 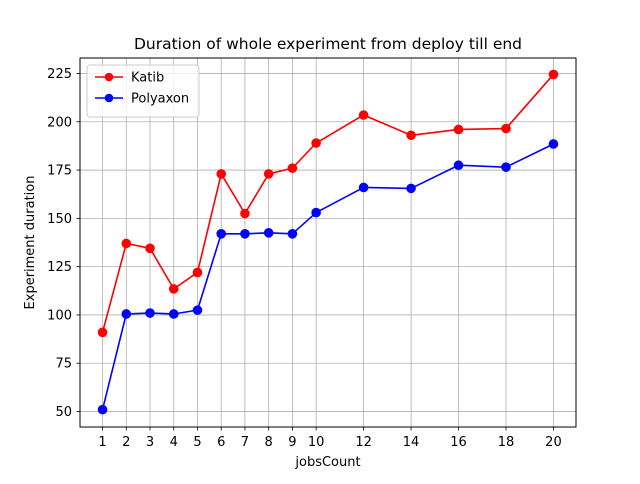 What do you see at coordinates (109, 98) in the screenshot?
I see `legend-marker-polyaxon` at bounding box center [109, 98].